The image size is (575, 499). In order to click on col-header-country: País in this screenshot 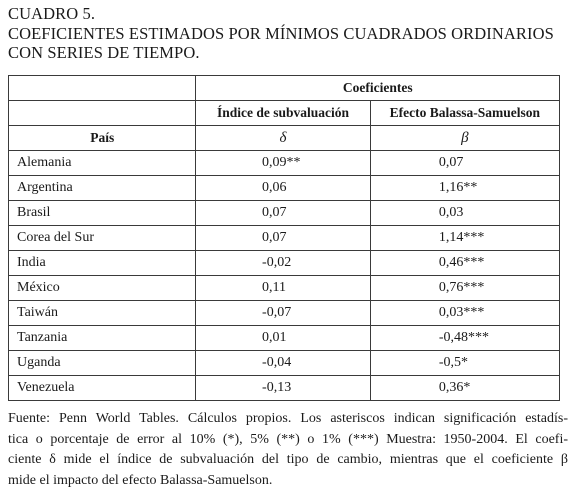, I will do `click(102, 138)`.